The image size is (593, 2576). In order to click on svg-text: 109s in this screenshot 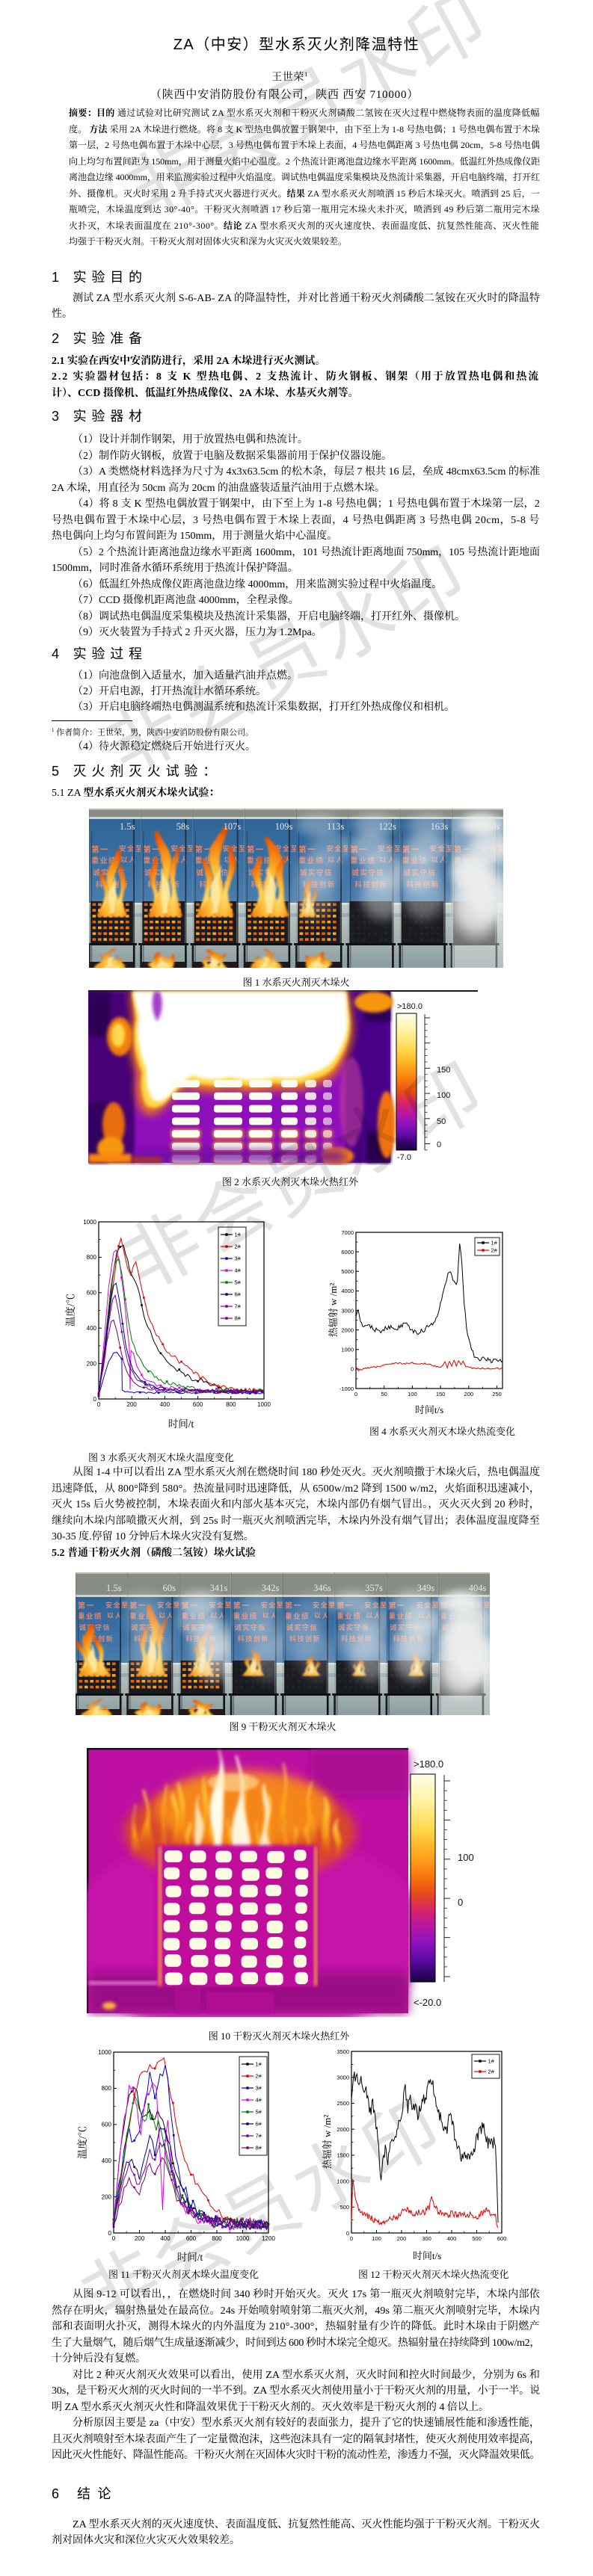, I will do `click(284, 826)`.